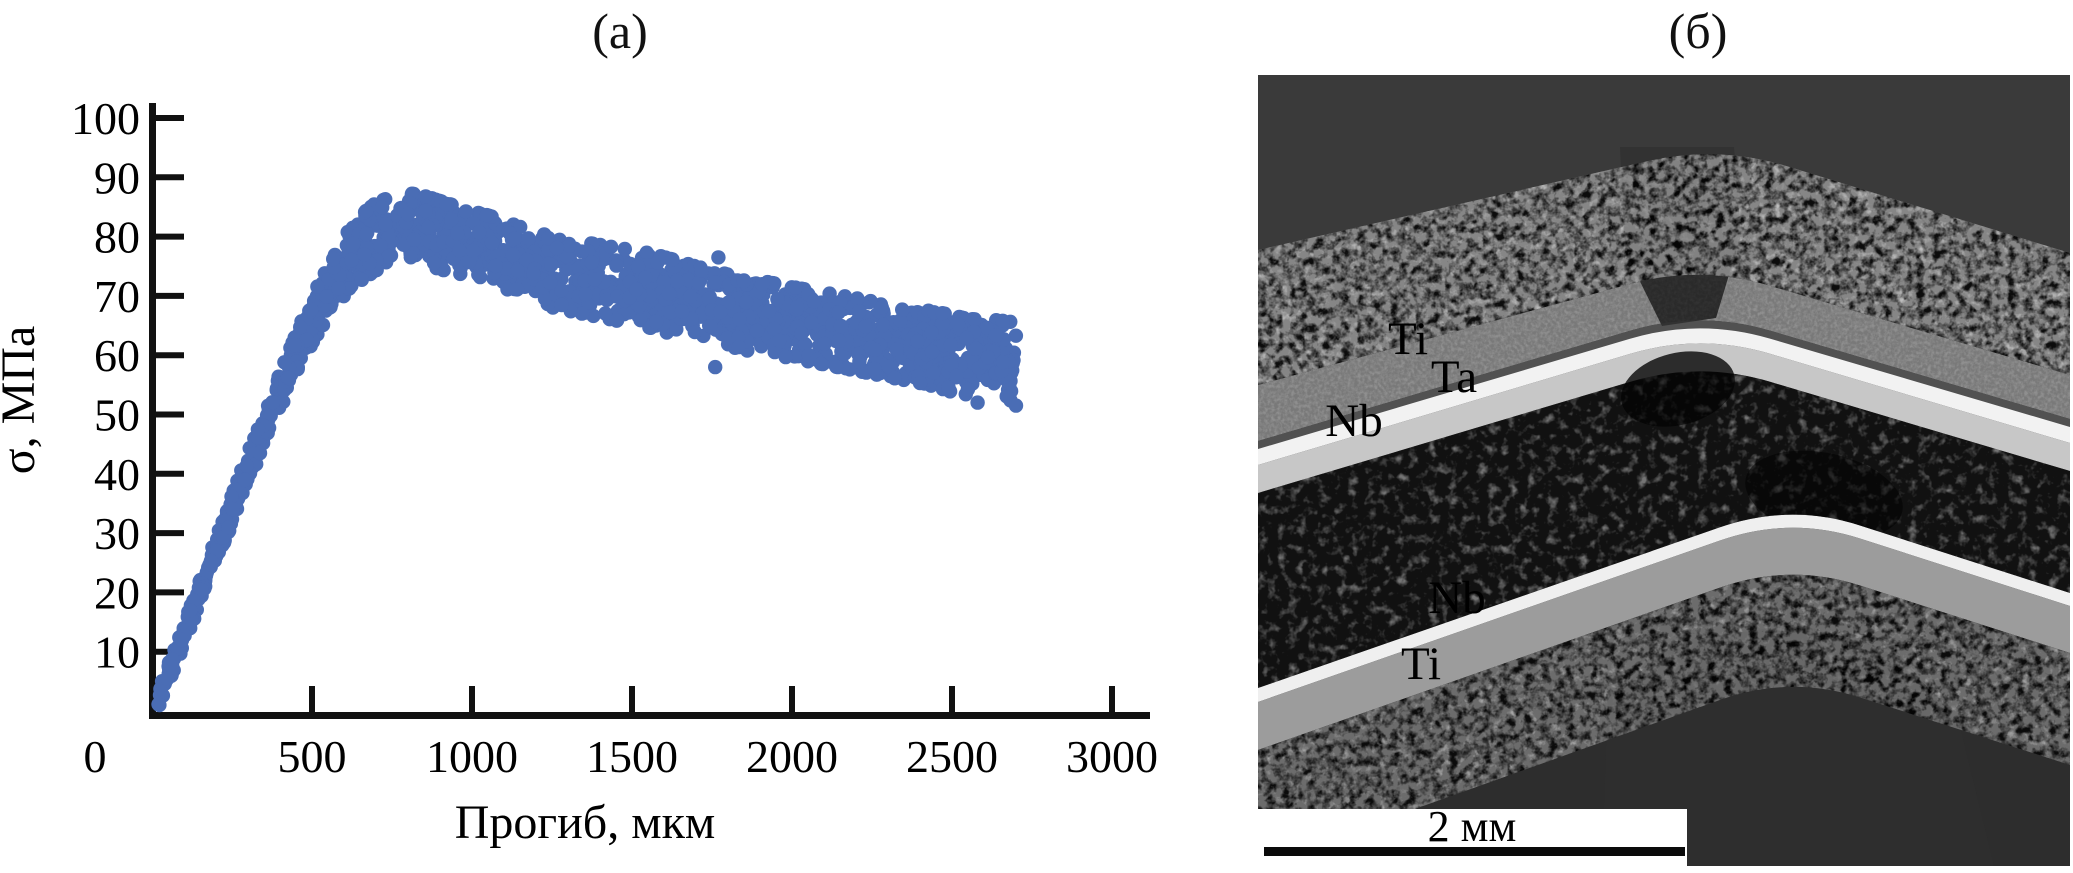  Describe the element at coordinates (117, 652) in the screenshot. I see `y-tick-label: 10` at that location.